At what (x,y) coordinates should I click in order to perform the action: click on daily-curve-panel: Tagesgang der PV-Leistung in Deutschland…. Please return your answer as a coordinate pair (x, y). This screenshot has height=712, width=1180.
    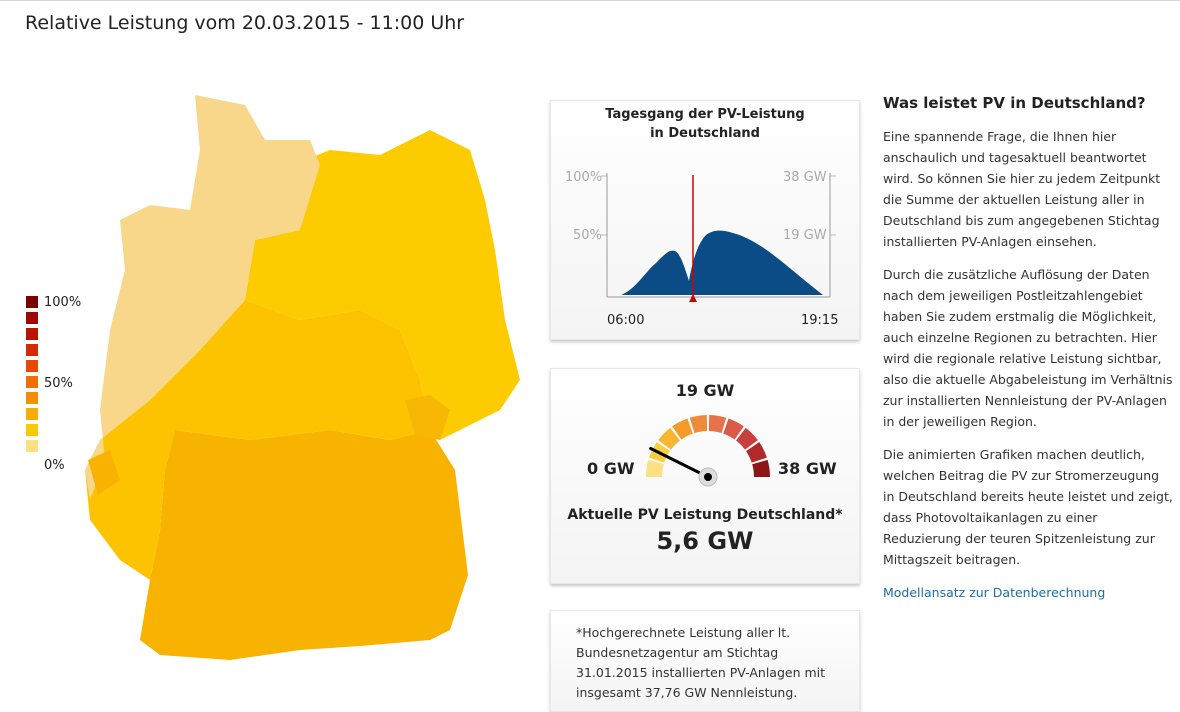
    Looking at the image, I should click on (705, 220).